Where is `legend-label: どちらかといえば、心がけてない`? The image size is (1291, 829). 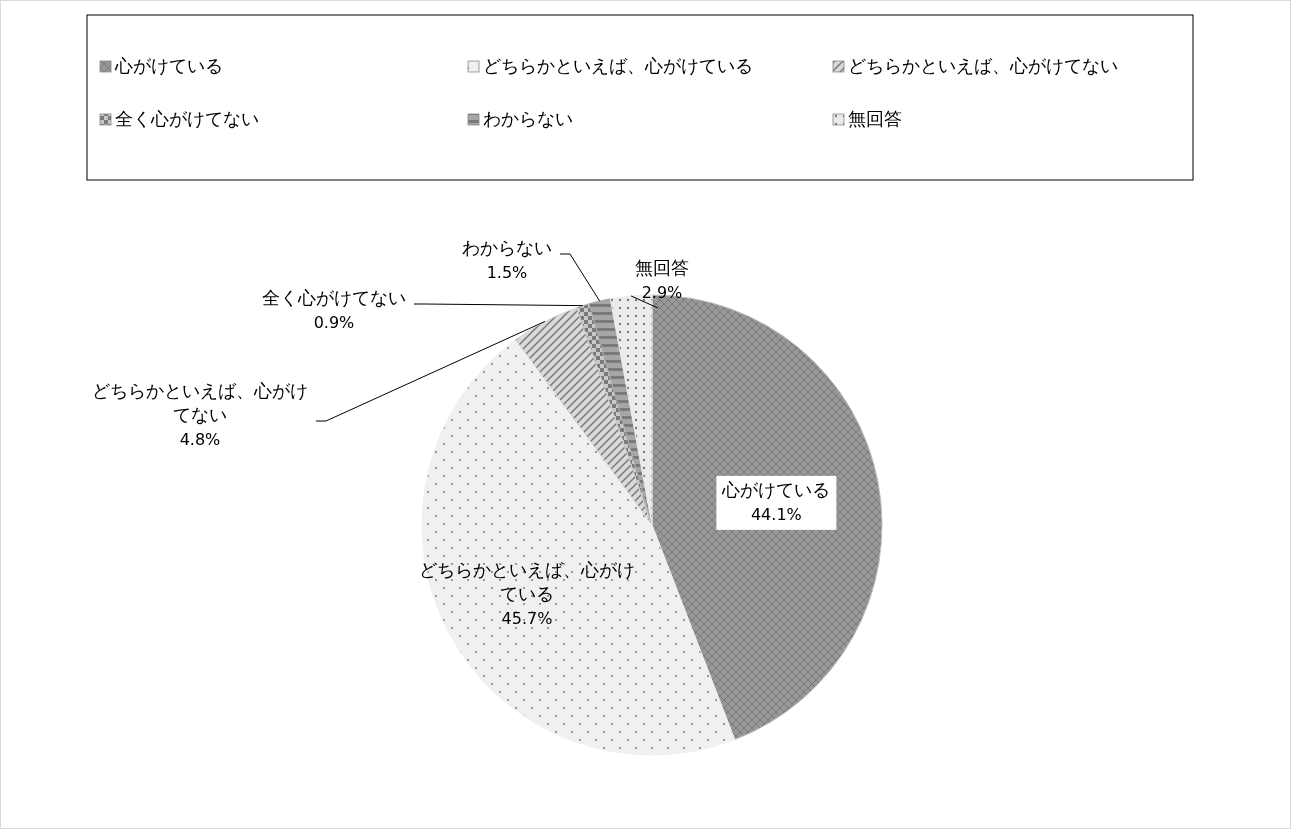 legend-label: どちらかといえば、心がけてない is located at coordinates (983, 65).